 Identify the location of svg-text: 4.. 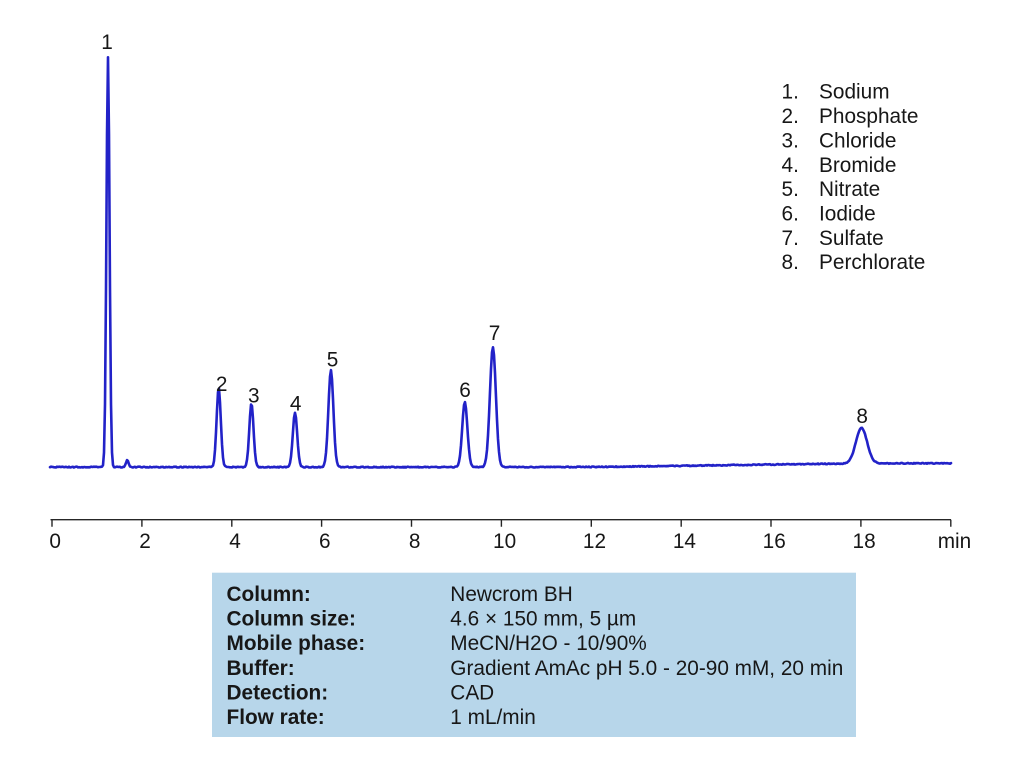
(790, 165).